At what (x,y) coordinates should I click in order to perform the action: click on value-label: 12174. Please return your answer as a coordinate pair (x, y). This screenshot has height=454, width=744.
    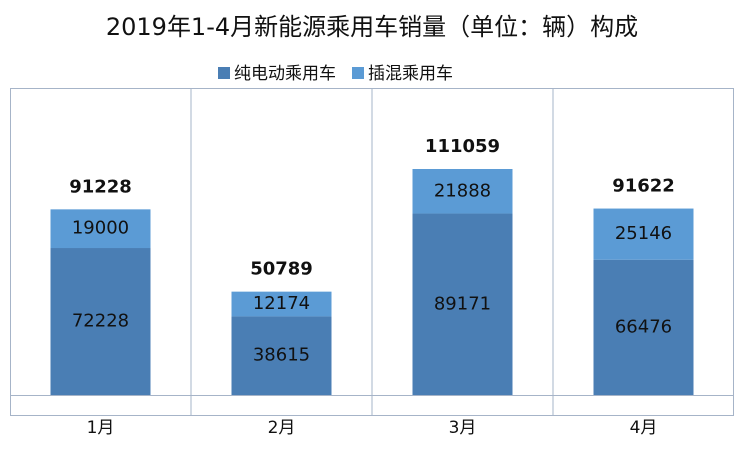
    Looking at the image, I should click on (281, 303).